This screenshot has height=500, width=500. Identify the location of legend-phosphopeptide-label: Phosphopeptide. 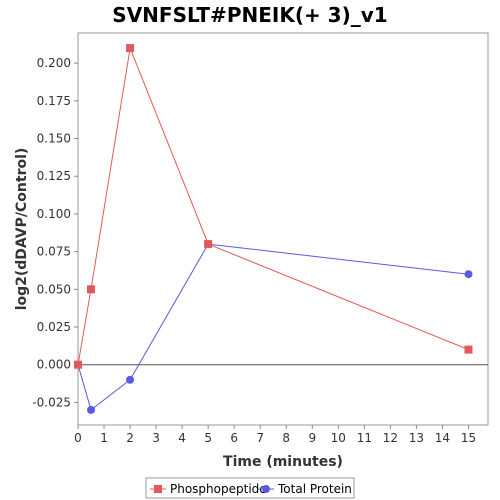
(218, 489).